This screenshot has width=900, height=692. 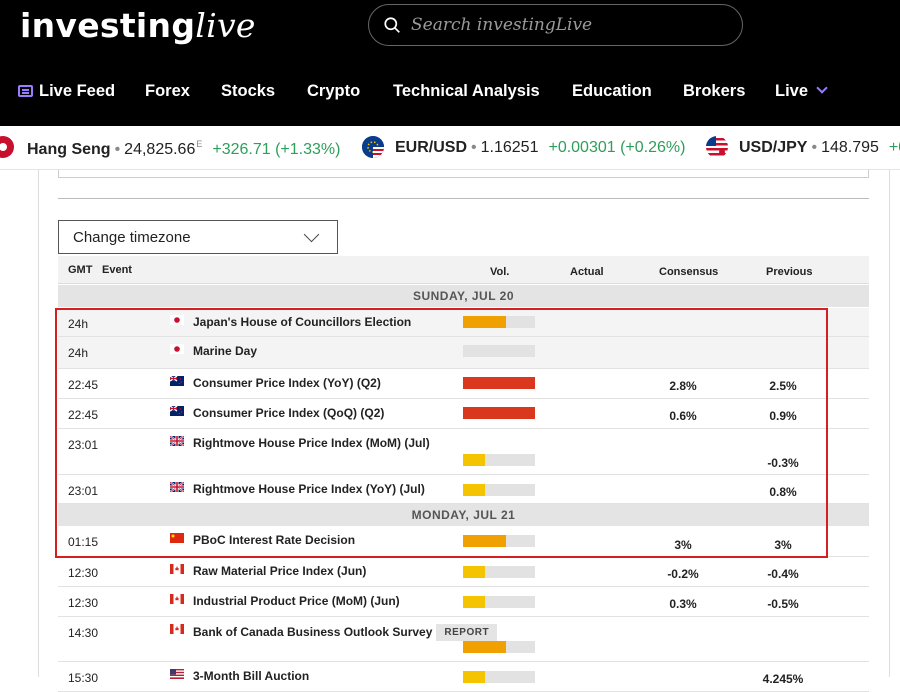 I want to click on event-name: 3-Month Bill Auction, so click(x=251, y=676).